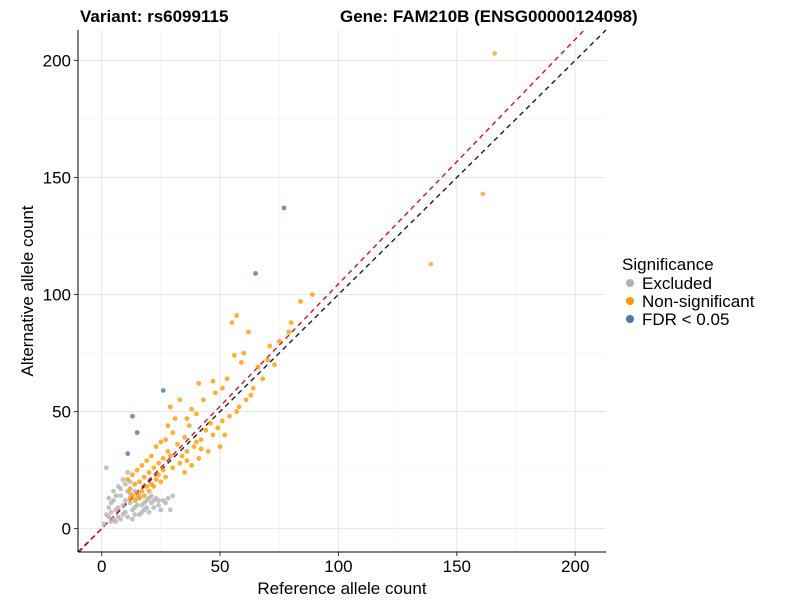 Image resolution: width=800 pixels, height=600 pixels. I want to click on legend-label: Non-significant, so click(698, 301).